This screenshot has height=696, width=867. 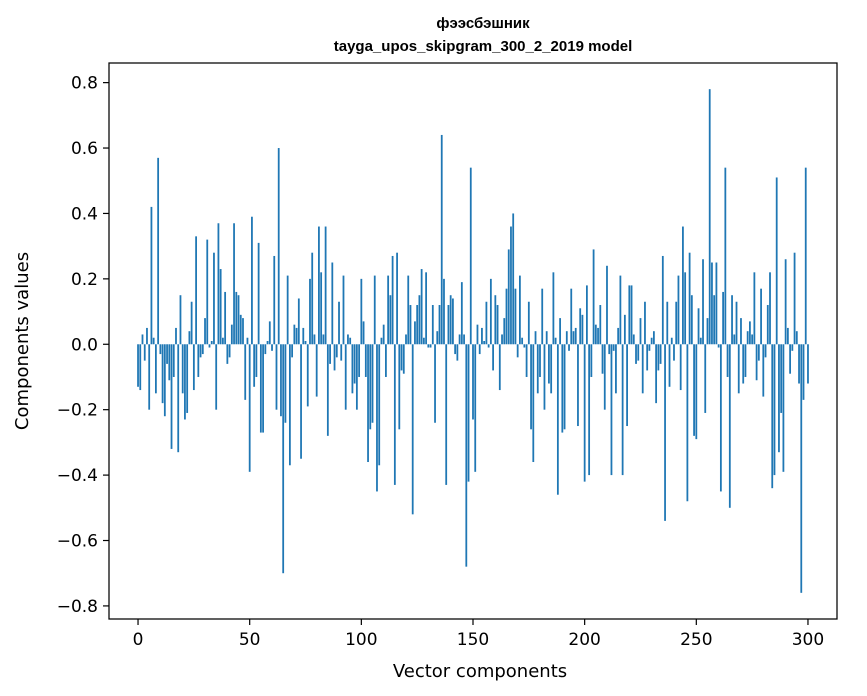 What do you see at coordinates (84, 214) in the screenshot?
I see `y-tick-label: 0.4` at bounding box center [84, 214].